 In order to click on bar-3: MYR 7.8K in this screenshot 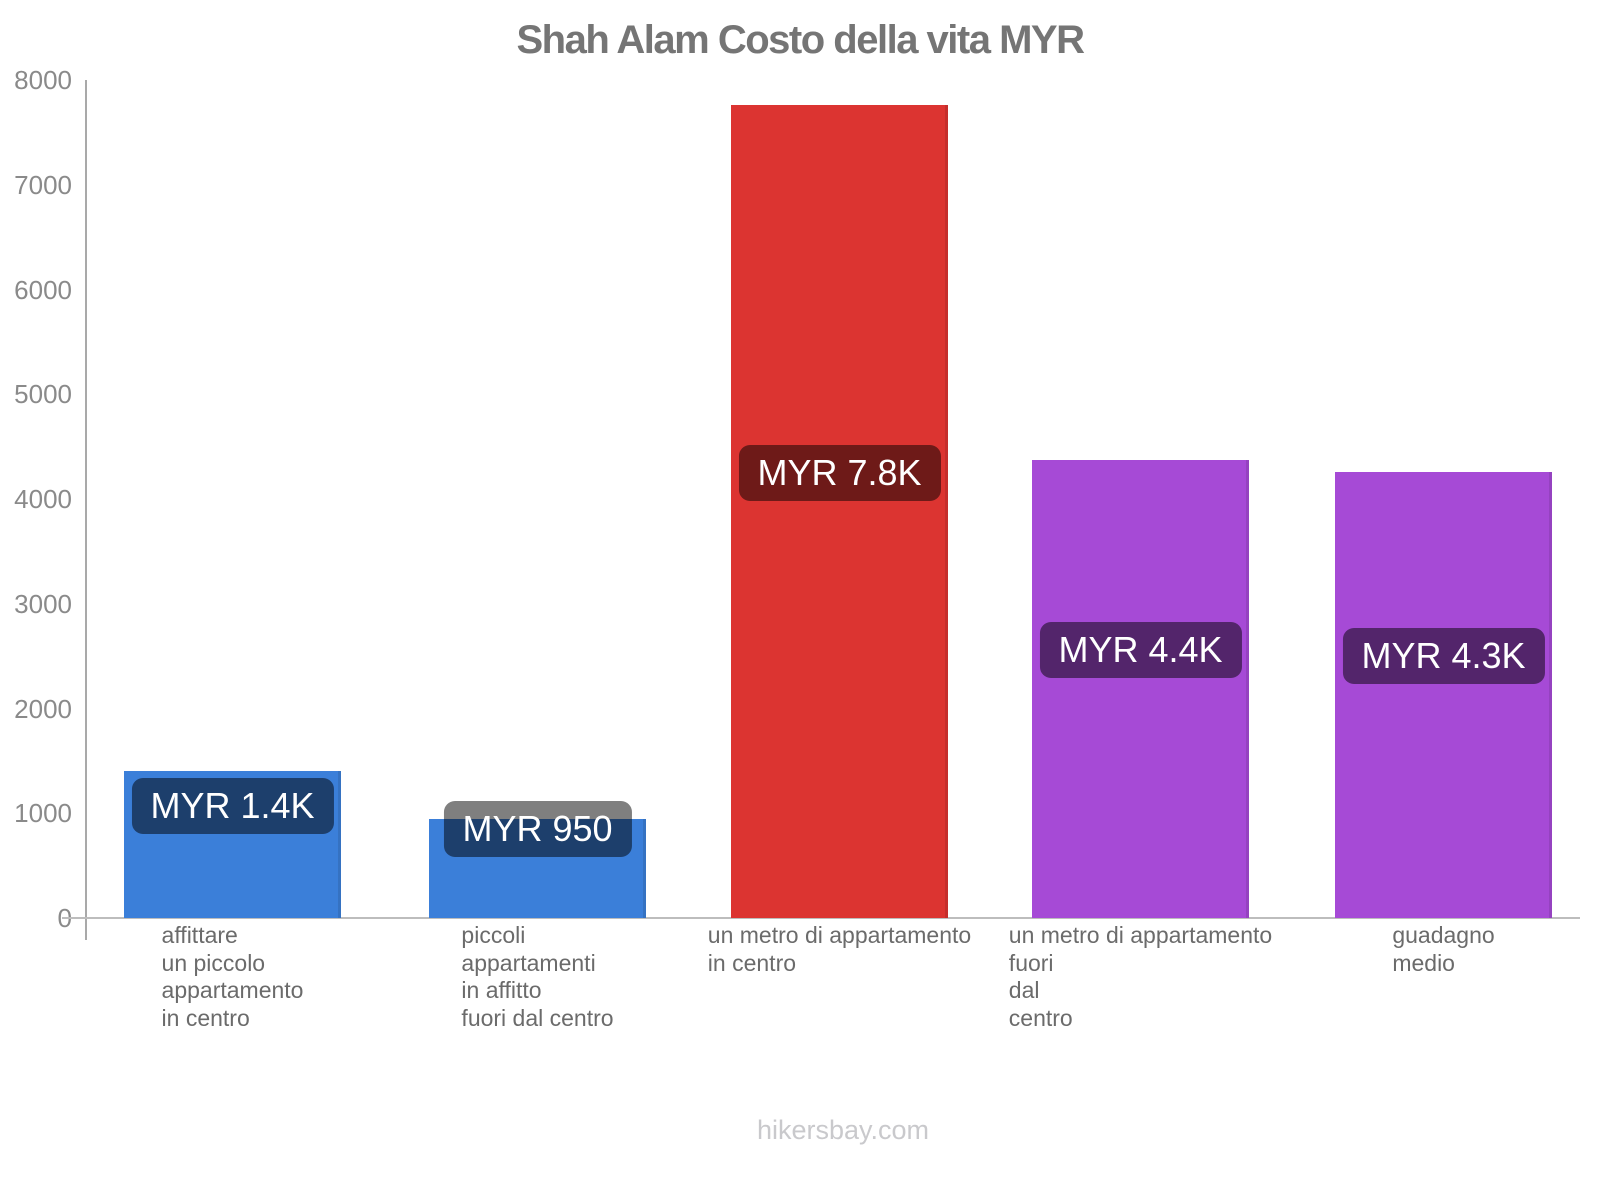, I will do `click(839, 511)`.